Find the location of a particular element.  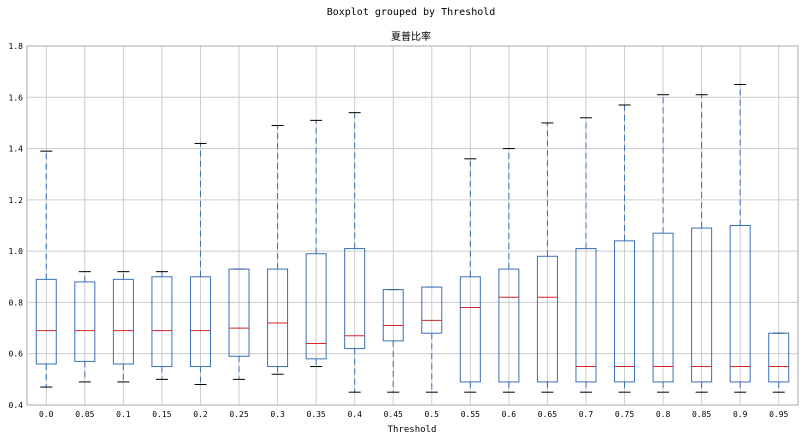

x-tick-label: 0.1 is located at coordinates (123, 414).